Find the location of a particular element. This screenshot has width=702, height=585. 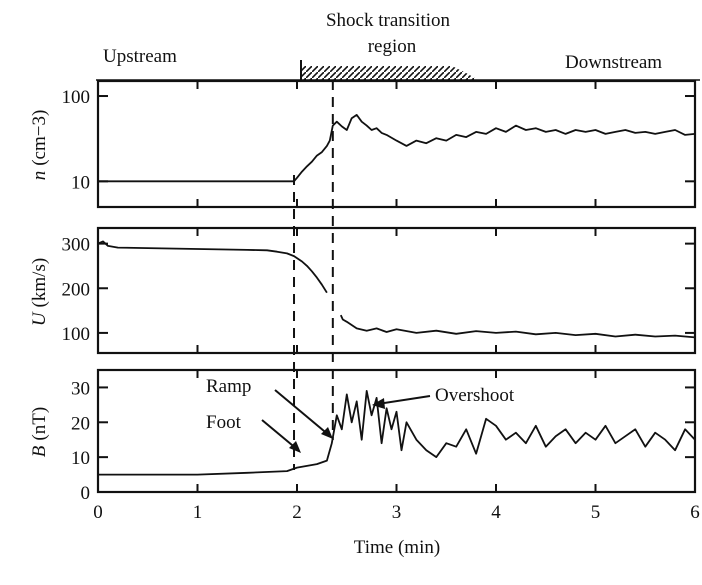

y-tick-label-n-1: 100 is located at coordinates (76, 97).